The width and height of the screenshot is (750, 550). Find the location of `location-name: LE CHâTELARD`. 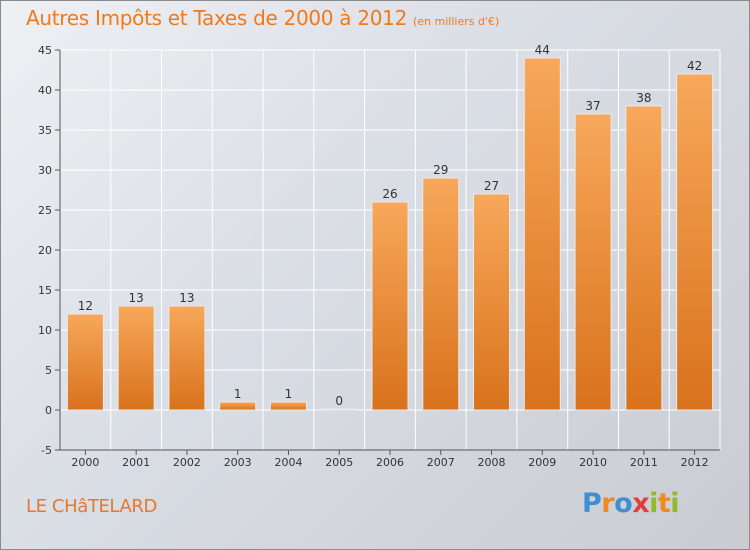

location-name: LE CHâTELARD is located at coordinates (91, 506).